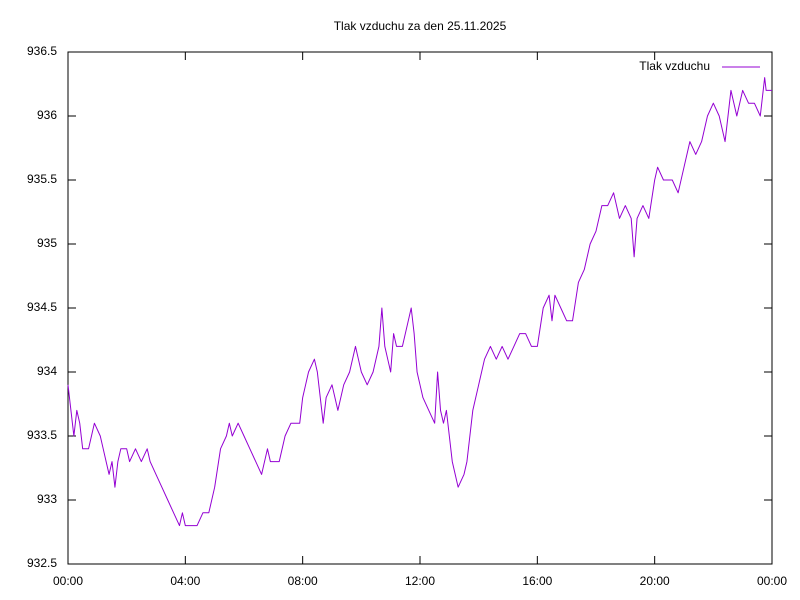 This screenshot has height=600, width=800. What do you see at coordinates (47, 115) in the screenshot?
I see `y-tick-label: 936` at bounding box center [47, 115].